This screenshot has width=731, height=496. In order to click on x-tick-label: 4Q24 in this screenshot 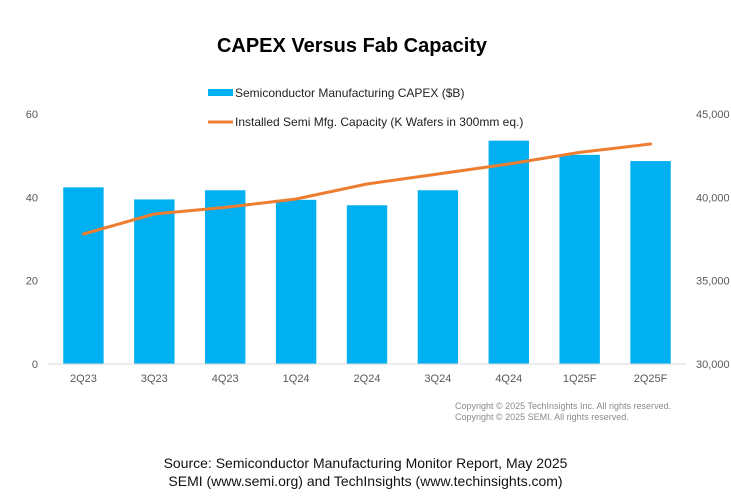, I will do `click(508, 379)`.